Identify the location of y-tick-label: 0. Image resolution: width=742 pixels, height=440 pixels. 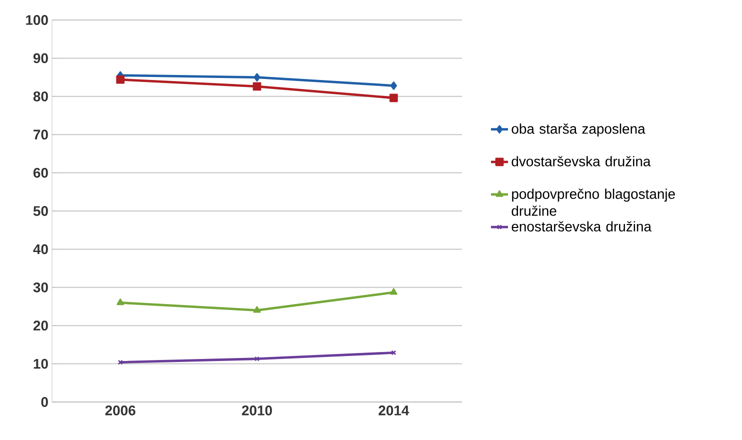
(44, 402).